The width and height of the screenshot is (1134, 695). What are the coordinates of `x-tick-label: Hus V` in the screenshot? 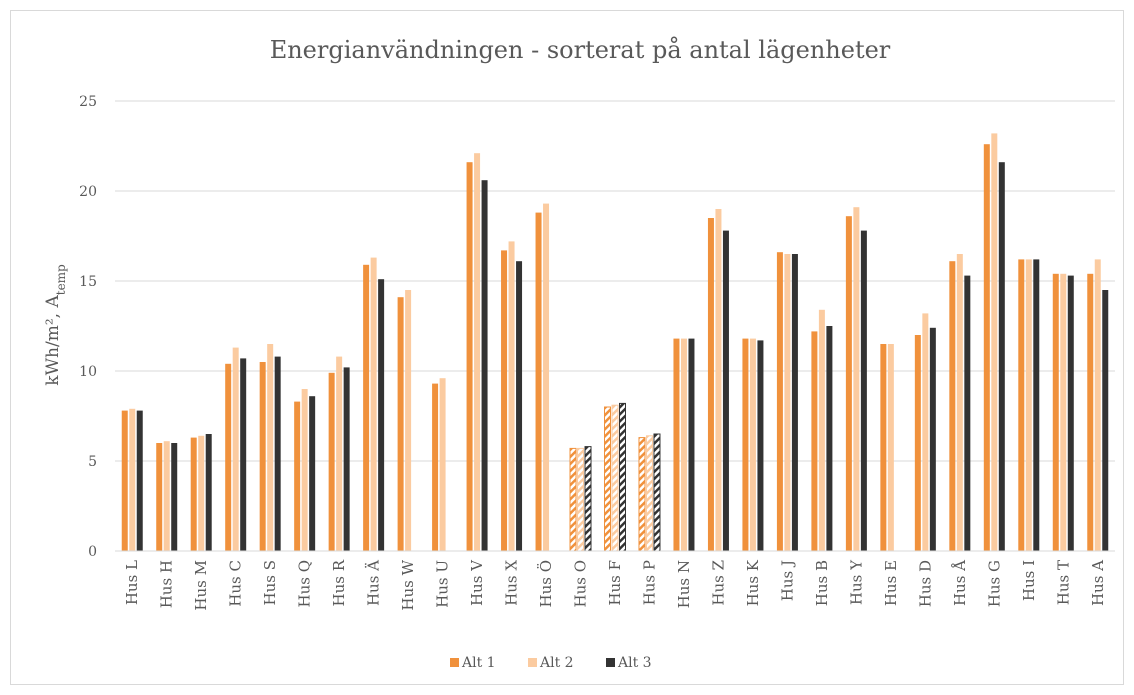 It's located at (477, 582).